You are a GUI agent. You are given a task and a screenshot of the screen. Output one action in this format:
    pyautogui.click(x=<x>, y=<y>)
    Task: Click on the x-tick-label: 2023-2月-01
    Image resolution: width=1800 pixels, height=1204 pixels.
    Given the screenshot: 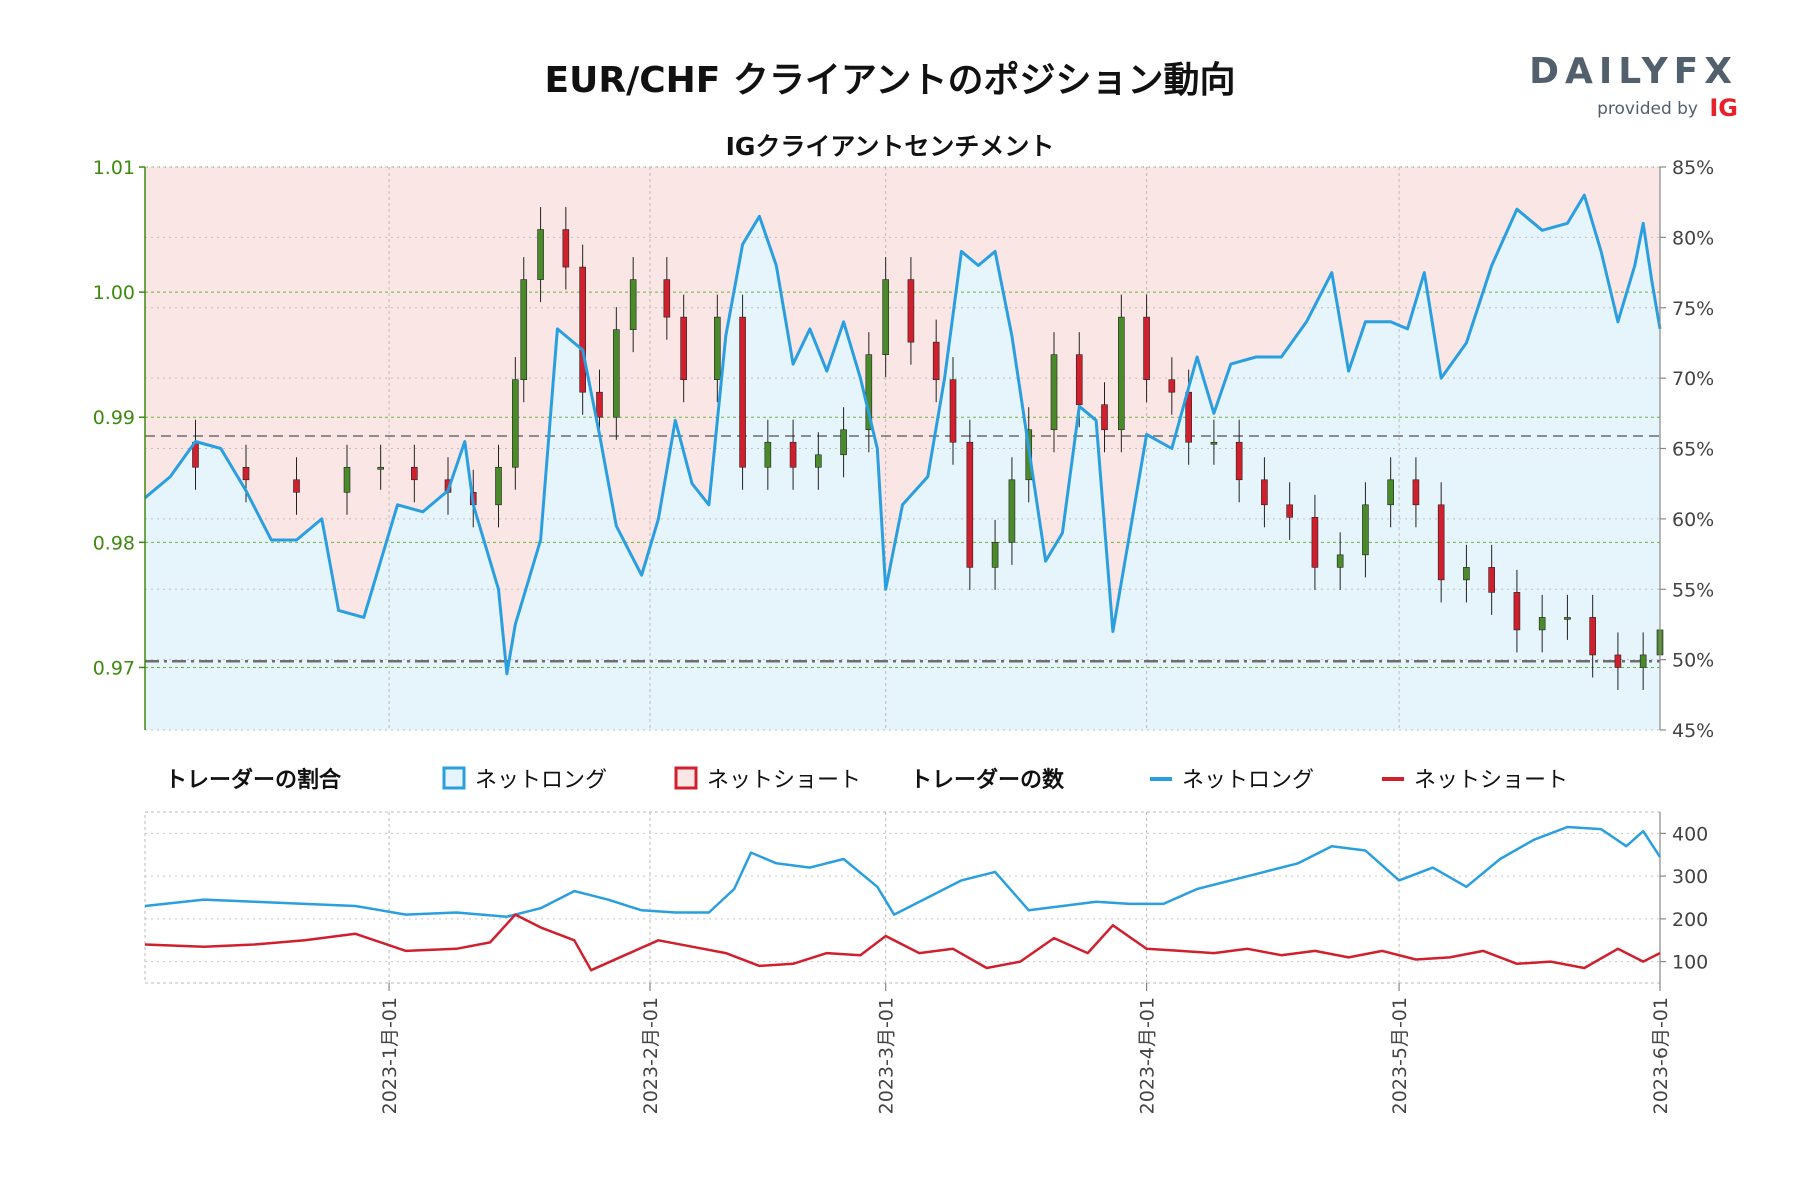 What is the action you would take?
    pyautogui.click(x=651, y=1055)
    